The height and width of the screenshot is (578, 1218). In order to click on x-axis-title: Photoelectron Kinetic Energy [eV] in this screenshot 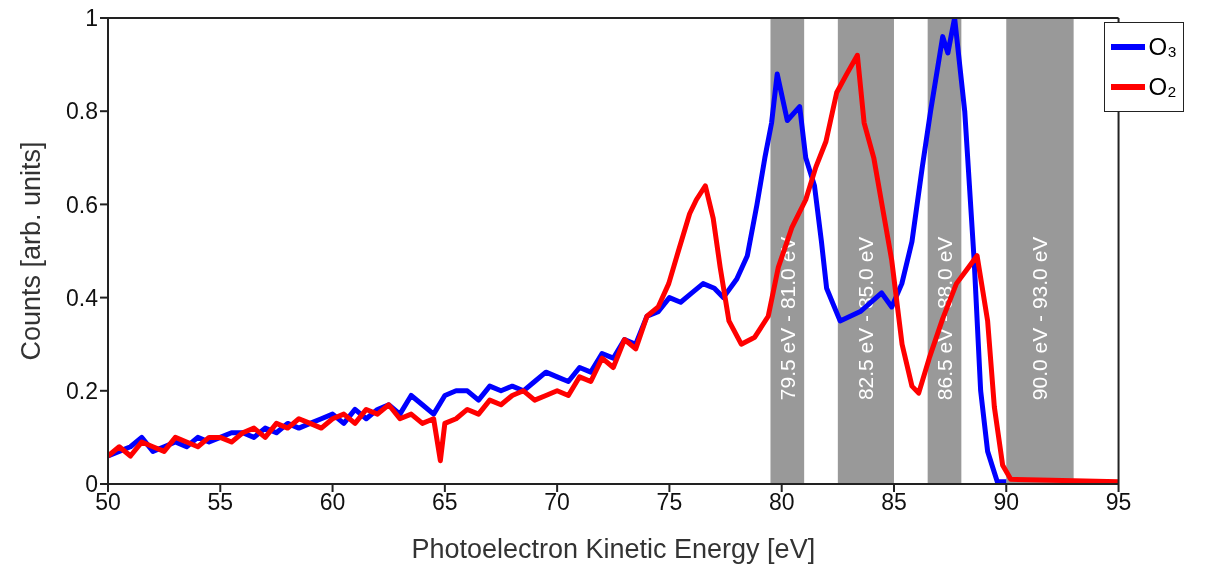, I will do `click(613, 549)`.